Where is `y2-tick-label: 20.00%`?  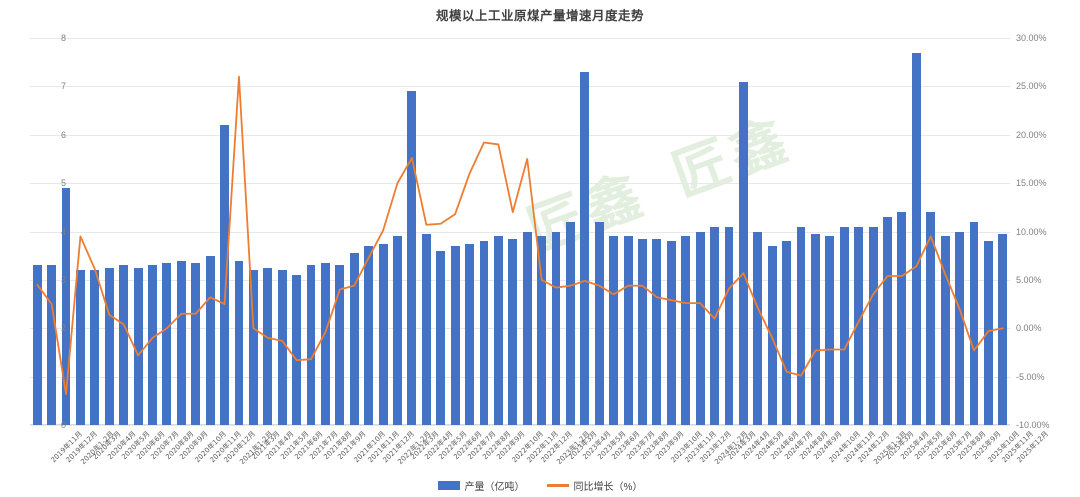
y2-tick-label: 20.00% is located at coordinates (1031, 134).